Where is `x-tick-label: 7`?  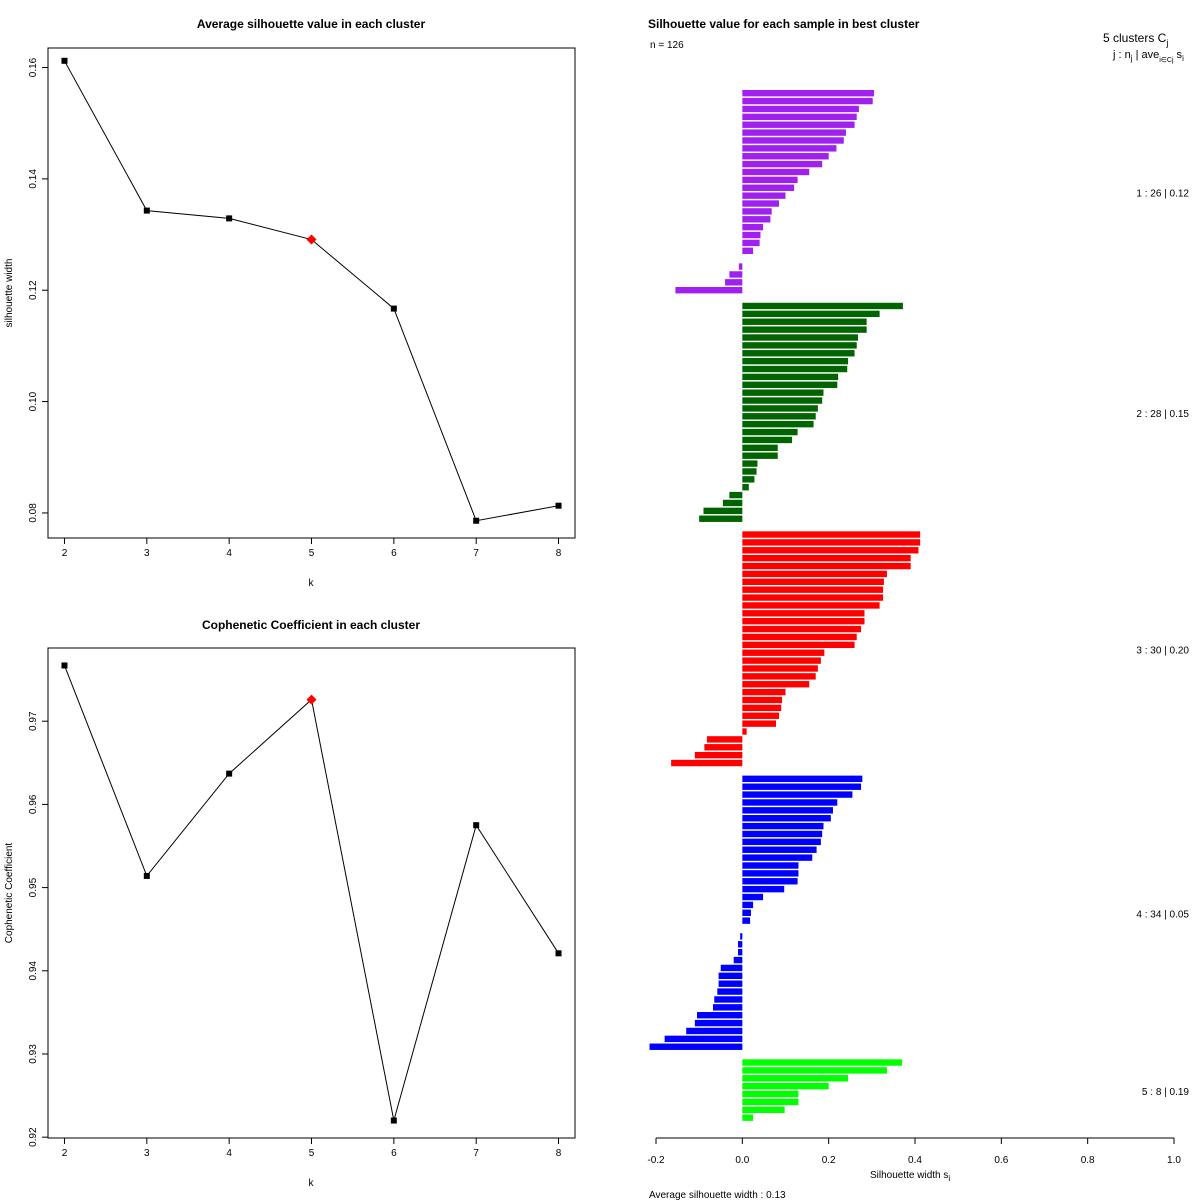
x-tick-label: 7 is located at coordinates (476, 553).